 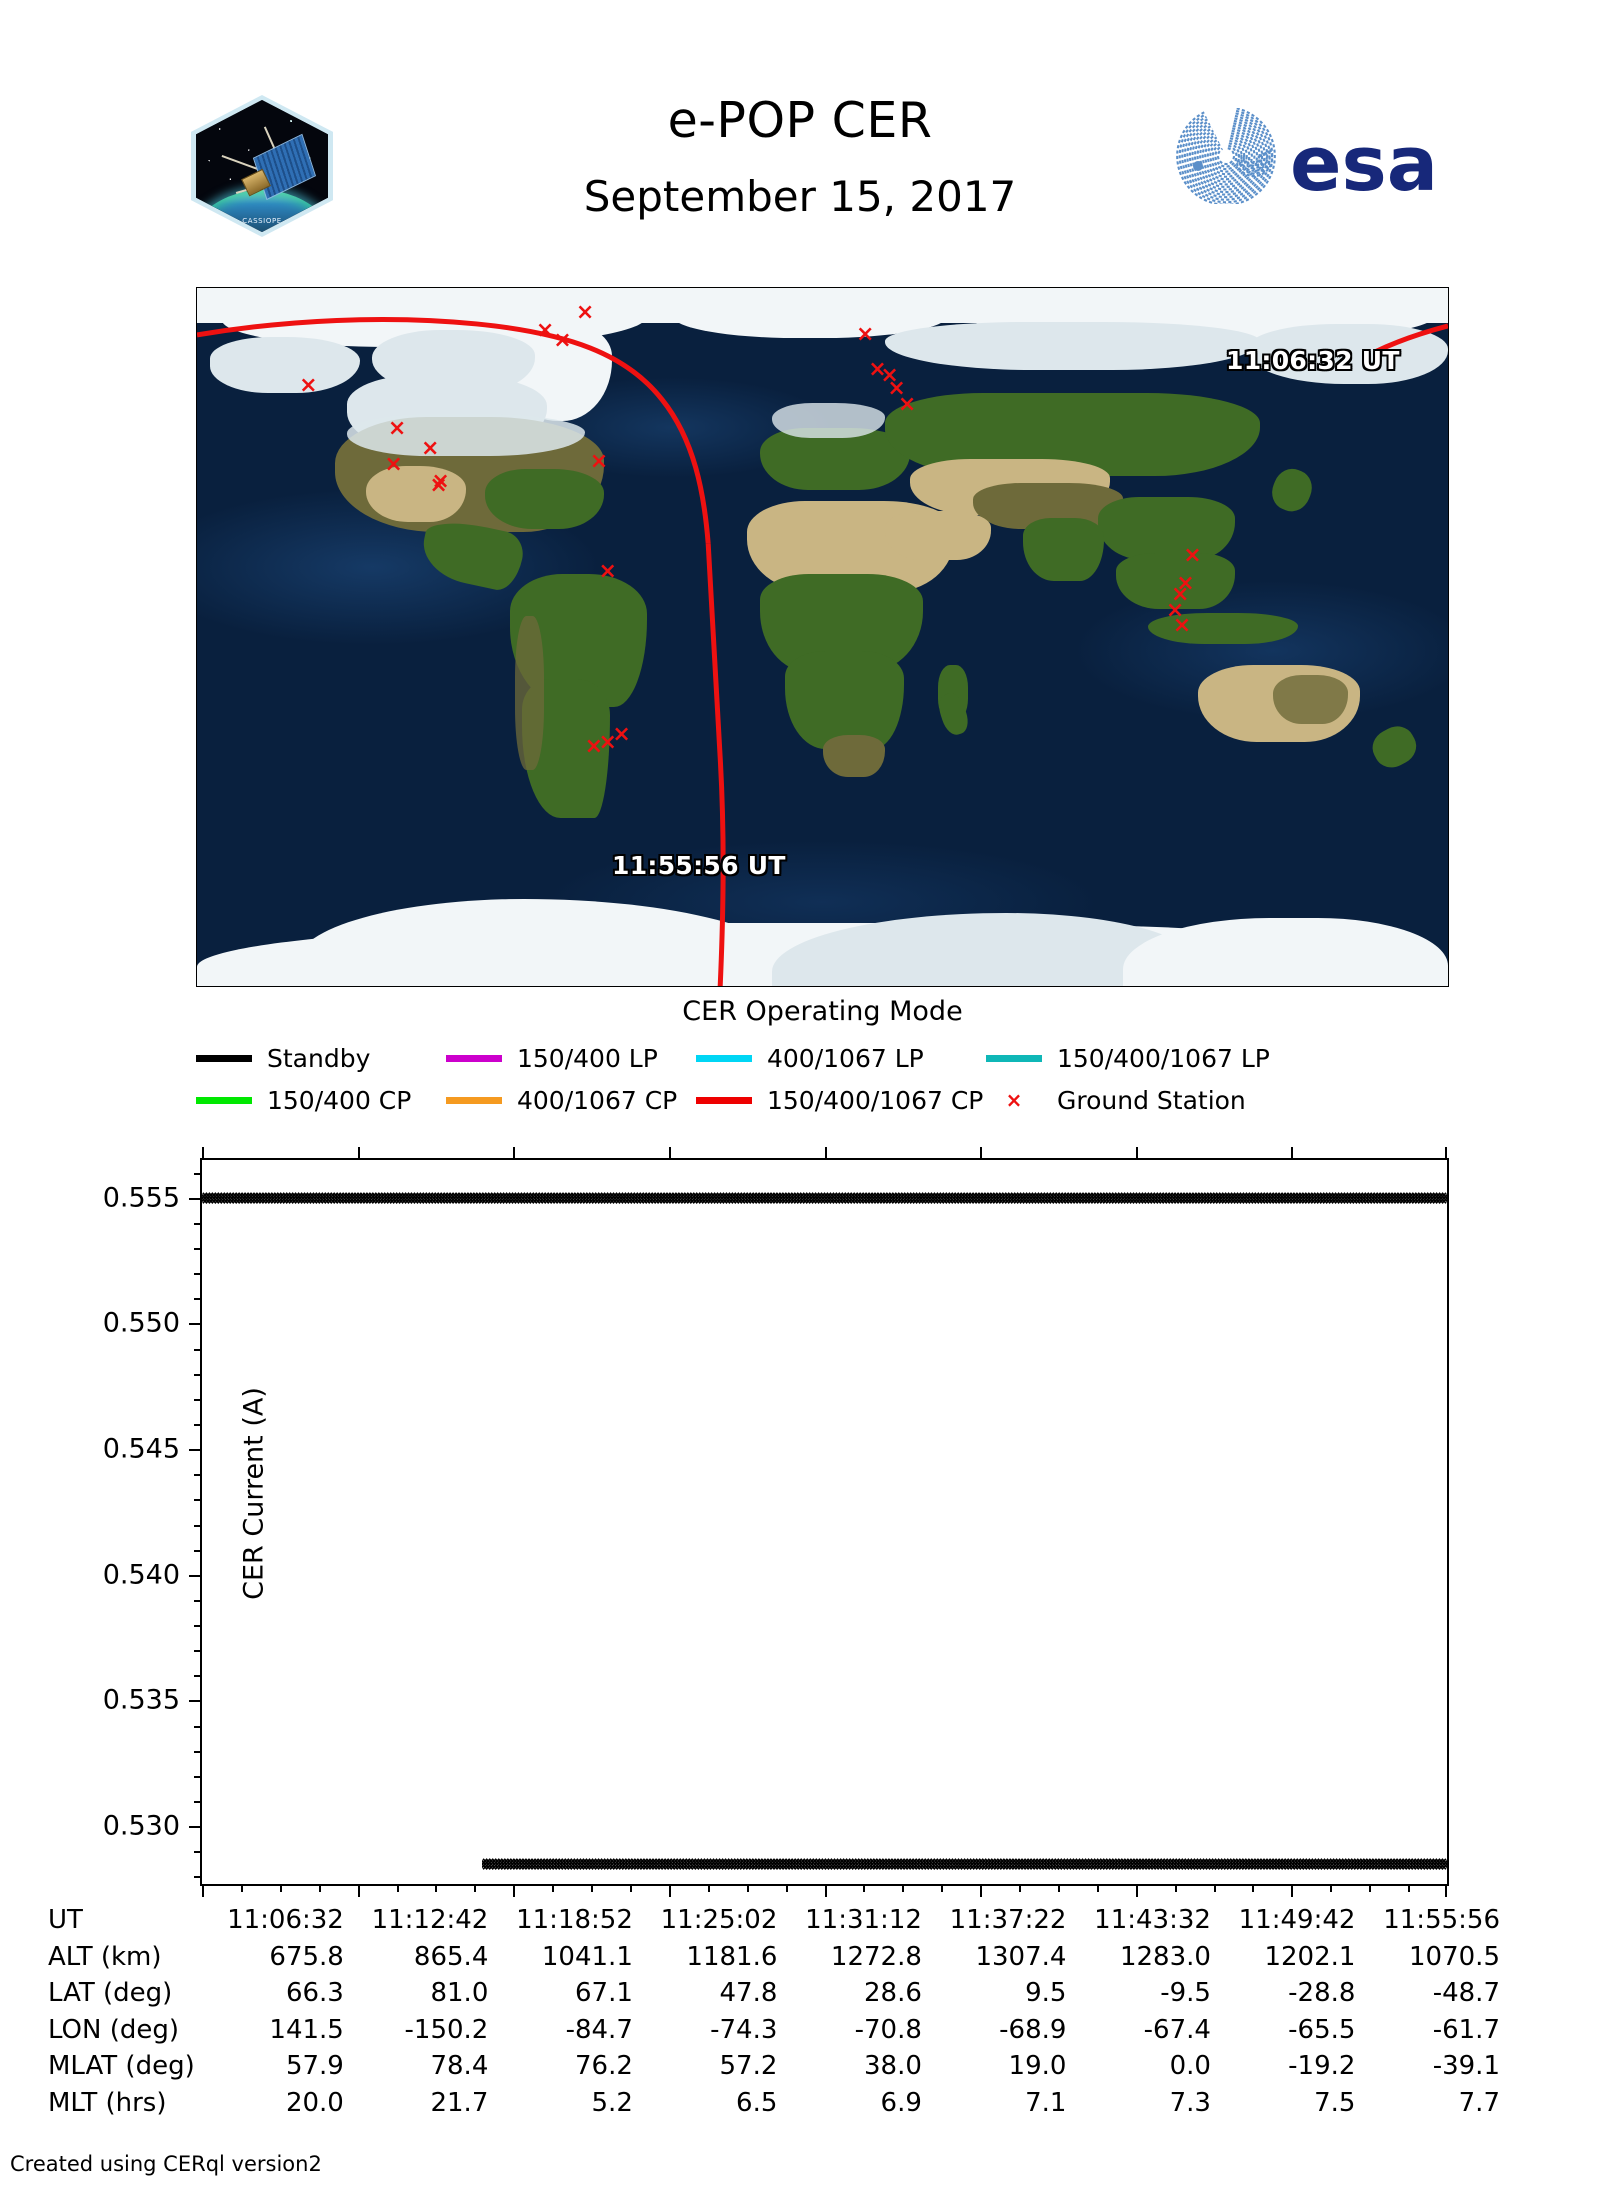 I want to click on legend-item: 150/400 CP, so click(x=303, y=1100).